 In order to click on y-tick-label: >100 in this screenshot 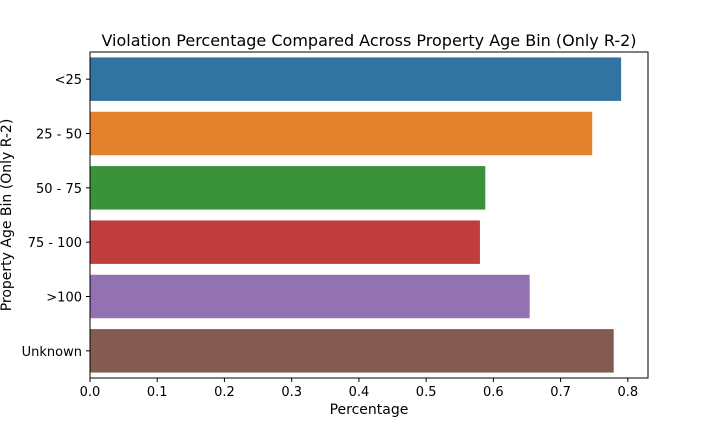, I will do `click(64, 298)`.